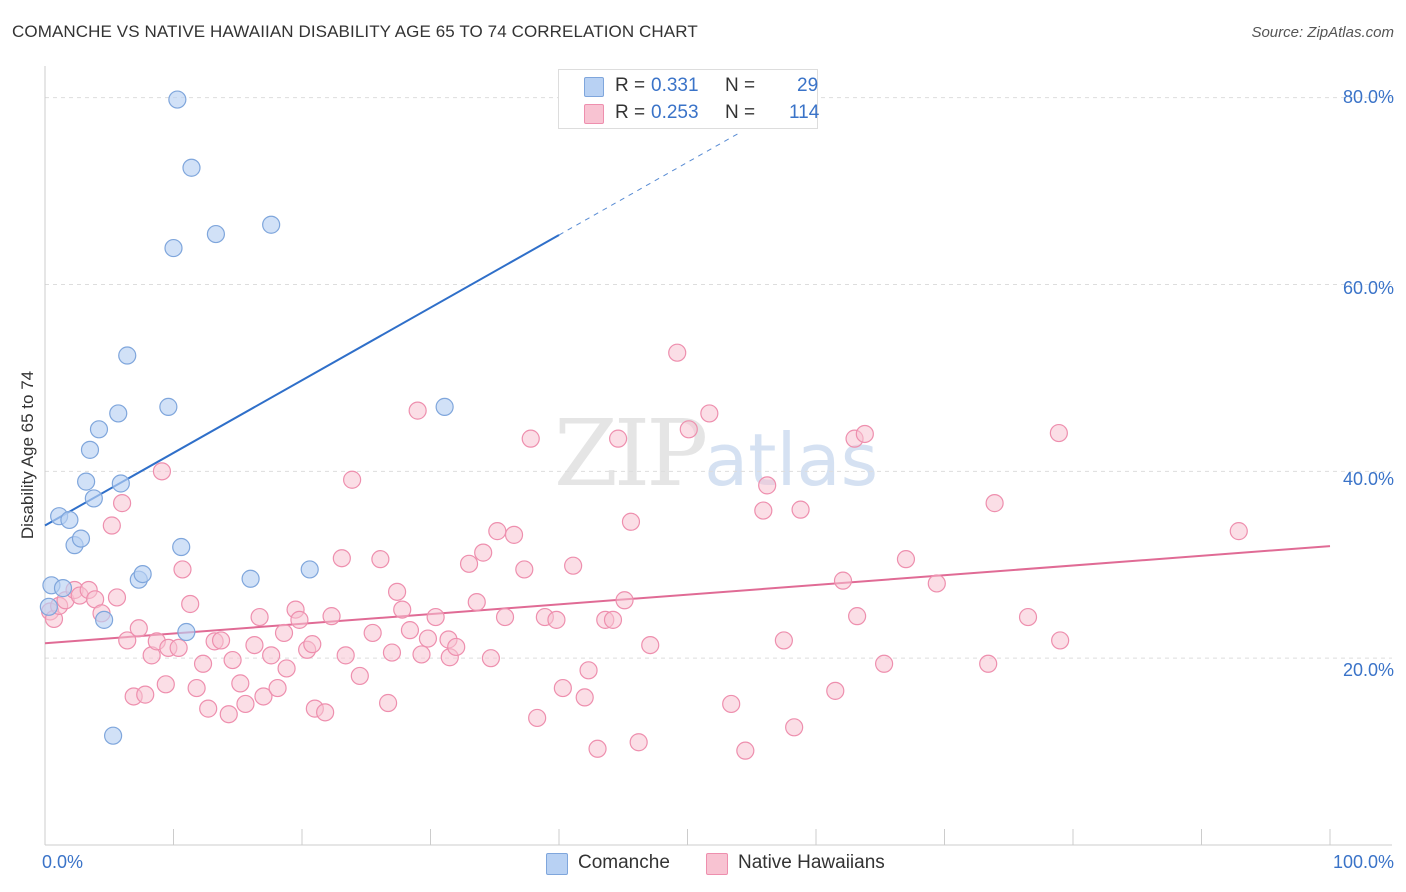 Image resolution: width=1406 pixels, height=892 pixels. What do you see at coordinates (675, 112) in the screenshot?
I see `r-value: 0.253` at bounding box center [675, 112].